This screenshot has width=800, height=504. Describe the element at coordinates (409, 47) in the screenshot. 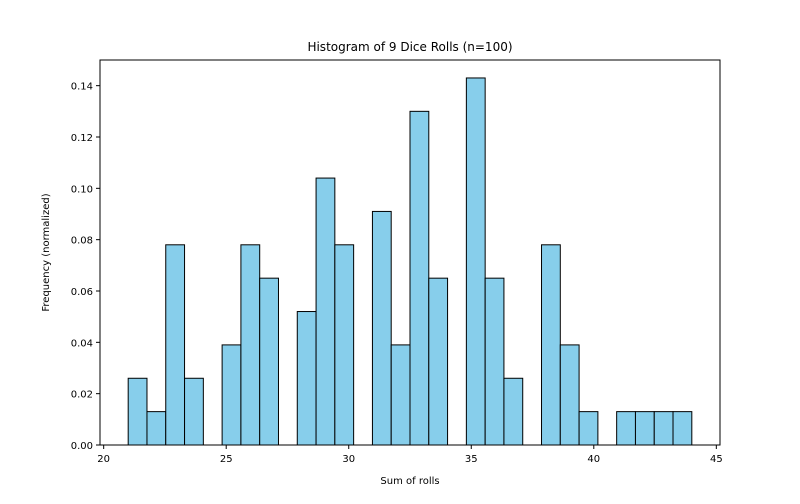

I see `chart-title: Histogram of 9 Dice Rolls (n=100)` at that location.